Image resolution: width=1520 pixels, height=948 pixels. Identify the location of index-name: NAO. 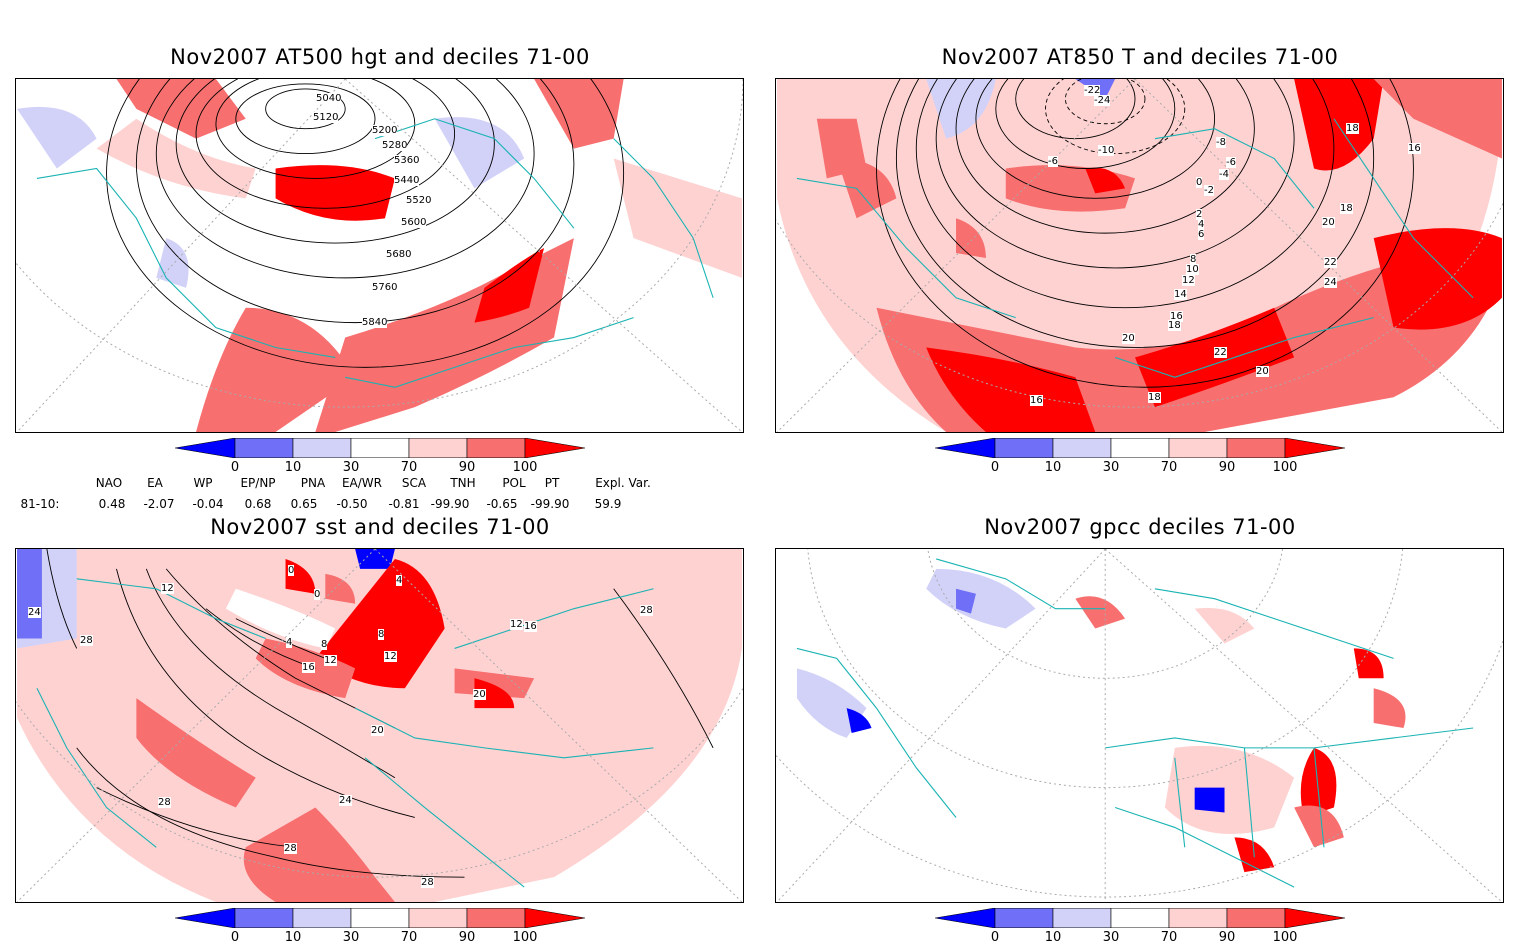
(109, 483).